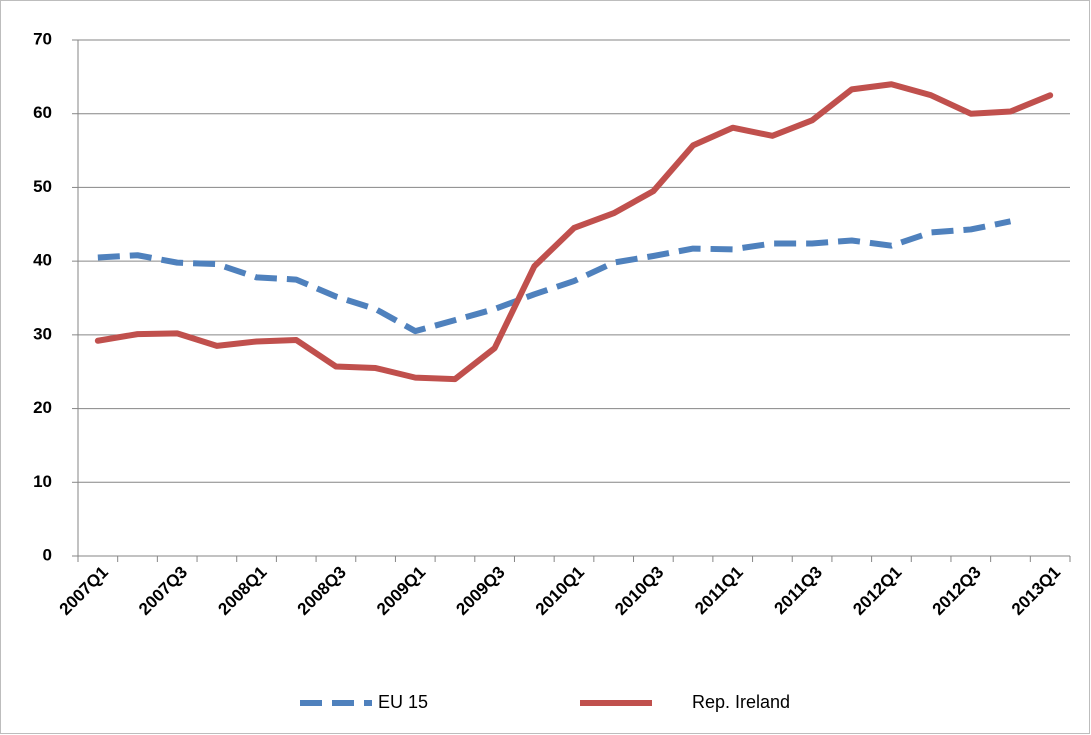 This screenshot has height=735, width=1091. I want to click on y-tick-label: 30, so click(42, 333).